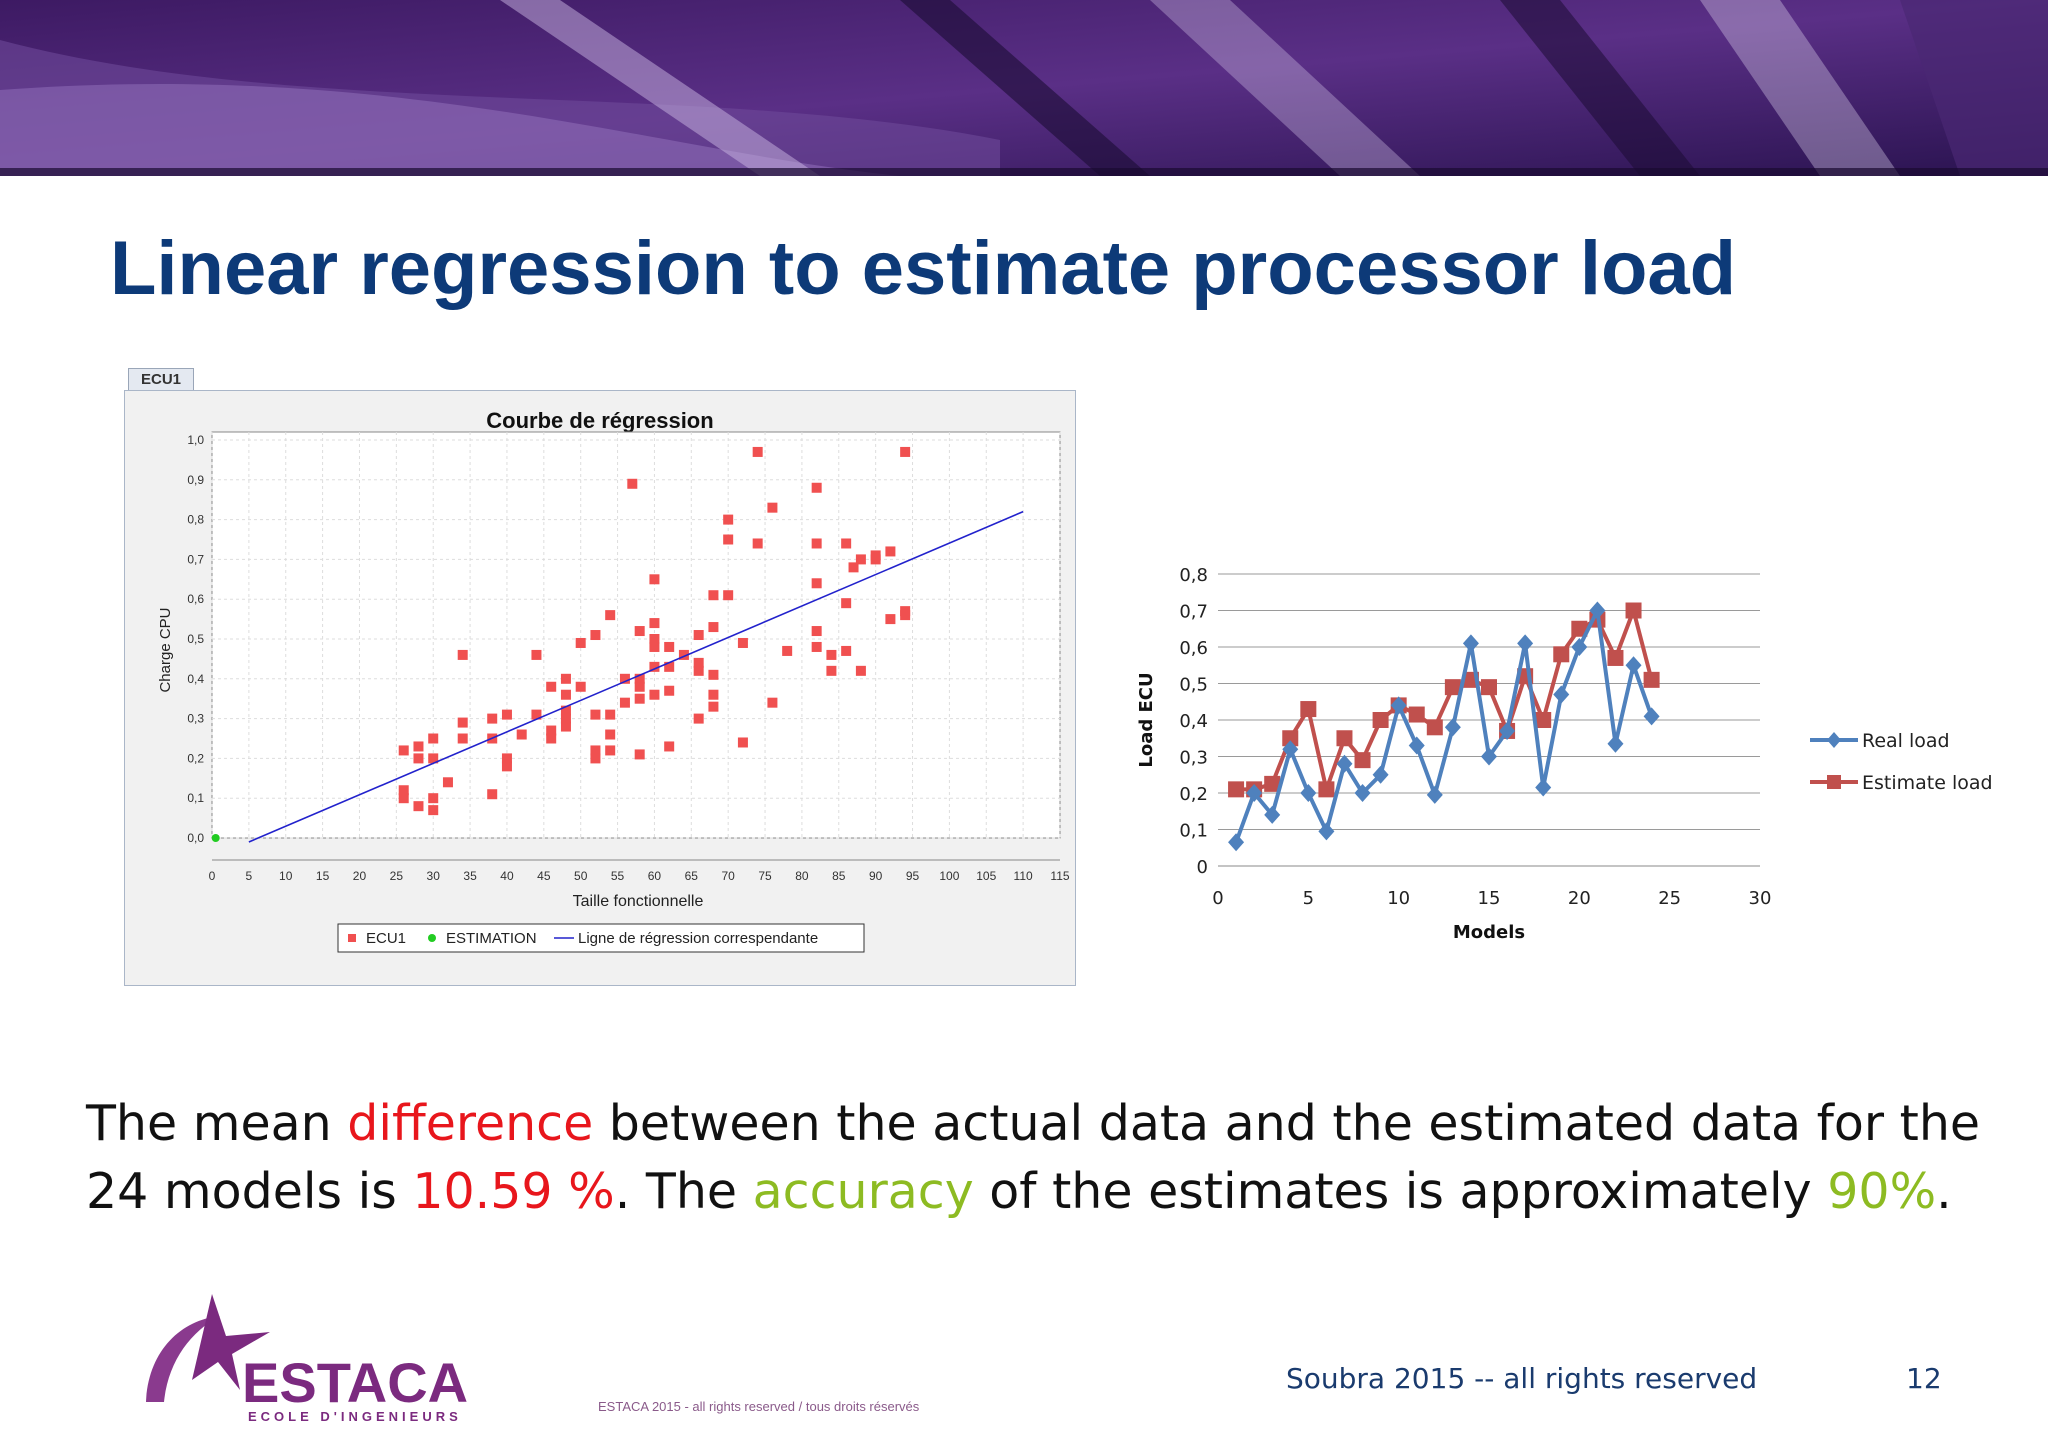 This screenshot has width=2048, height=1445. What do you see at coordinates (1882, 1191) in the screenshot?
I see `summary-highlight-90: 90%` at bounding box center [1882, 1191].